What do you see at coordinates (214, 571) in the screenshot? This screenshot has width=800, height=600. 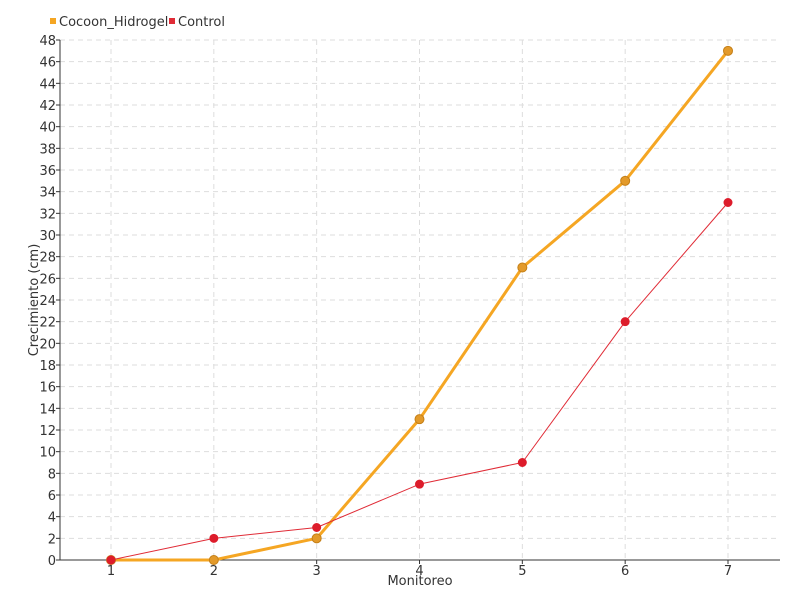 I see `x-tick-label: 2` at bounding box center [214, 571].